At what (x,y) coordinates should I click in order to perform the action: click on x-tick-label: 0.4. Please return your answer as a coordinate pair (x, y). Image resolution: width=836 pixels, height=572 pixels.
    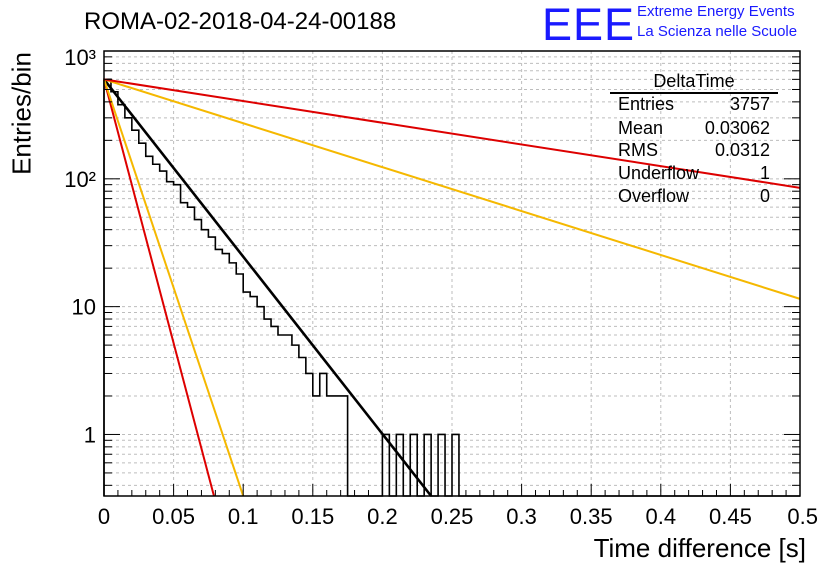
    Looking at the image, I should click on (661, 516).